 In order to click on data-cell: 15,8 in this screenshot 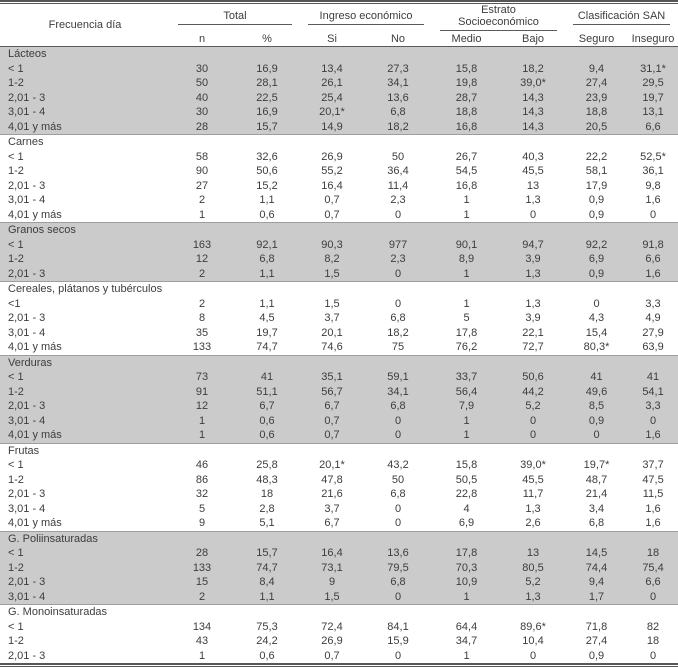, I will do `click(466, 465)`.